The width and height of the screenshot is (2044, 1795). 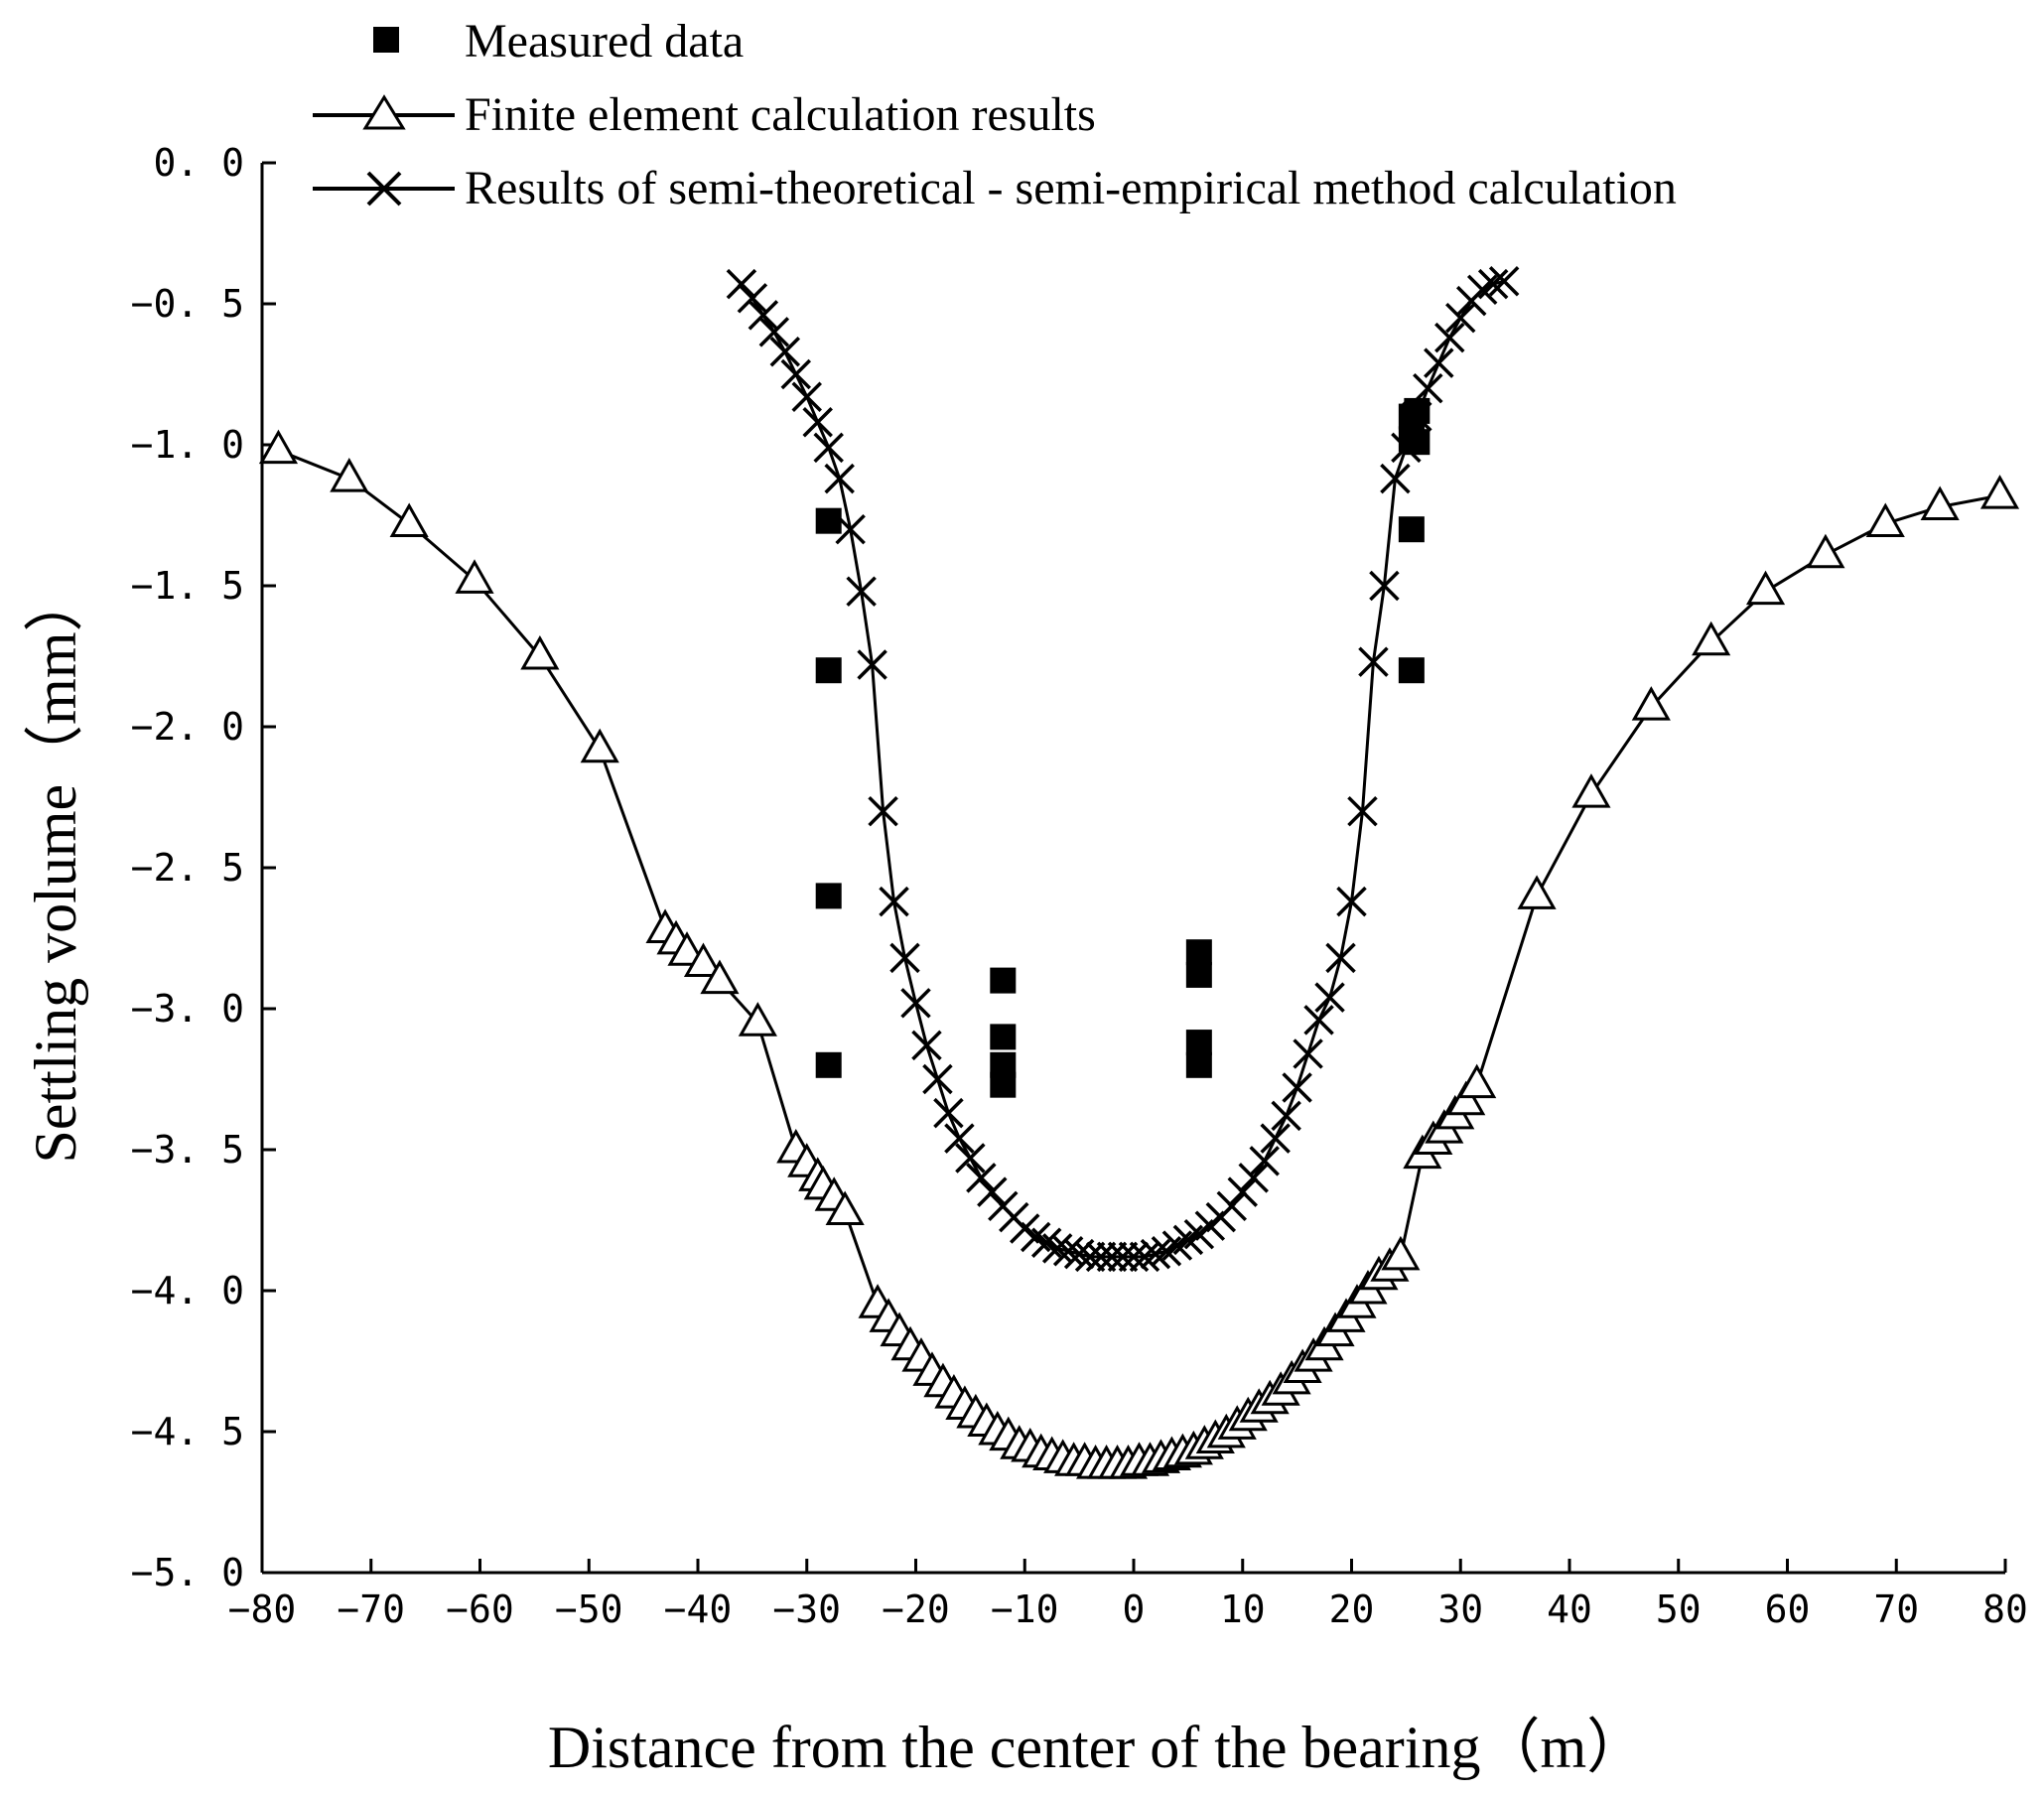 What do you see at coordinates (1788, 1609) in the screenshot?
I see `x-tick-label: 60` at bounding box center [1788, 1609].